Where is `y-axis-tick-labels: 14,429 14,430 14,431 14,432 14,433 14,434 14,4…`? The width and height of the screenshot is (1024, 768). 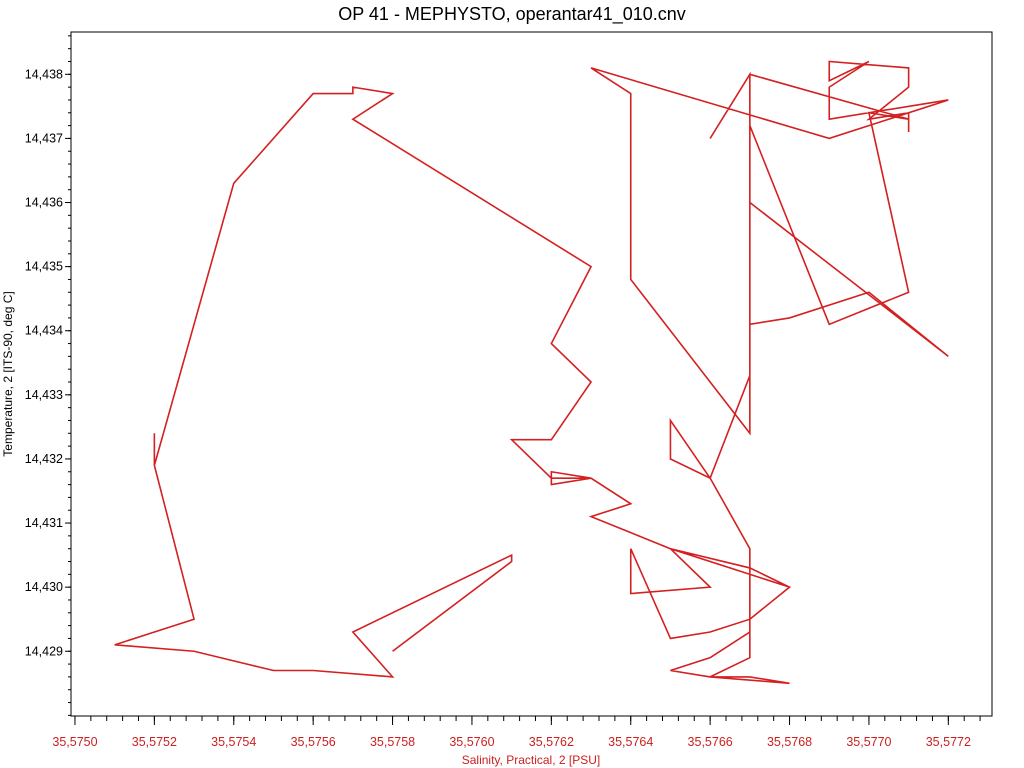 y-axis-tick-labels: 14,429 14,430 14,431 14,432 14,433 14,434 14,4… is located at coordinates (44, 362).